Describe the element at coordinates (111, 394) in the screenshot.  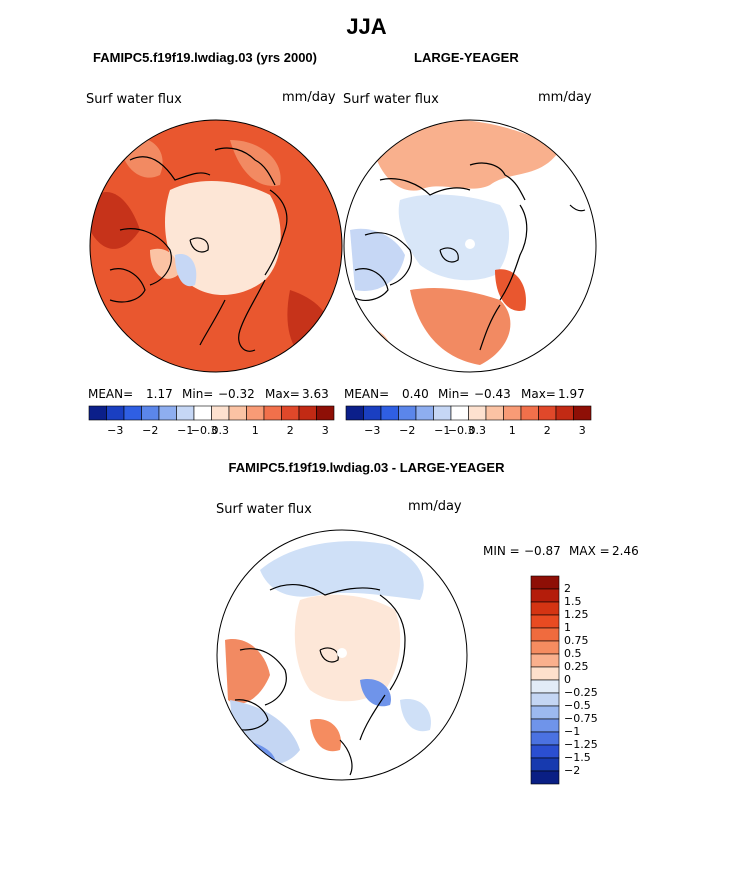
I see `left-mean-label: MEAN=` at that location.